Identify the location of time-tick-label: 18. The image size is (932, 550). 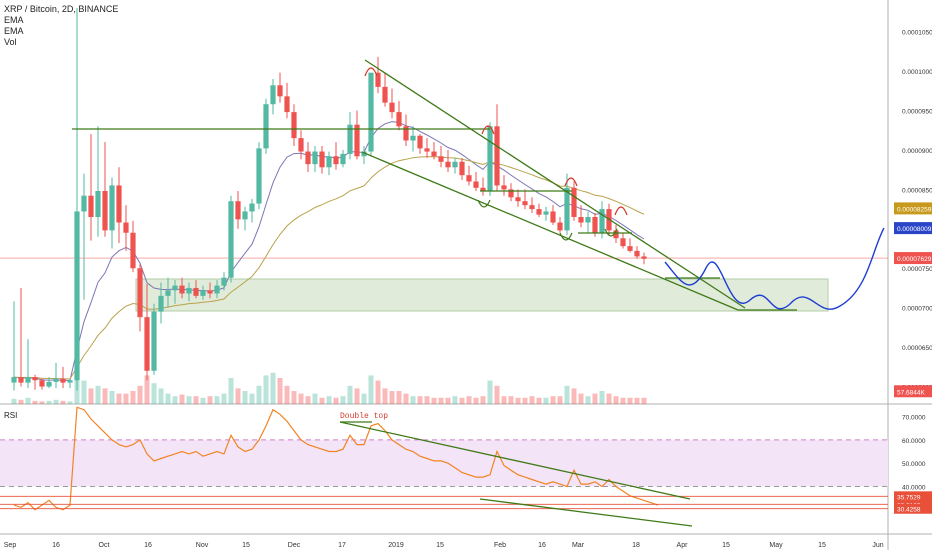
(636, 545).